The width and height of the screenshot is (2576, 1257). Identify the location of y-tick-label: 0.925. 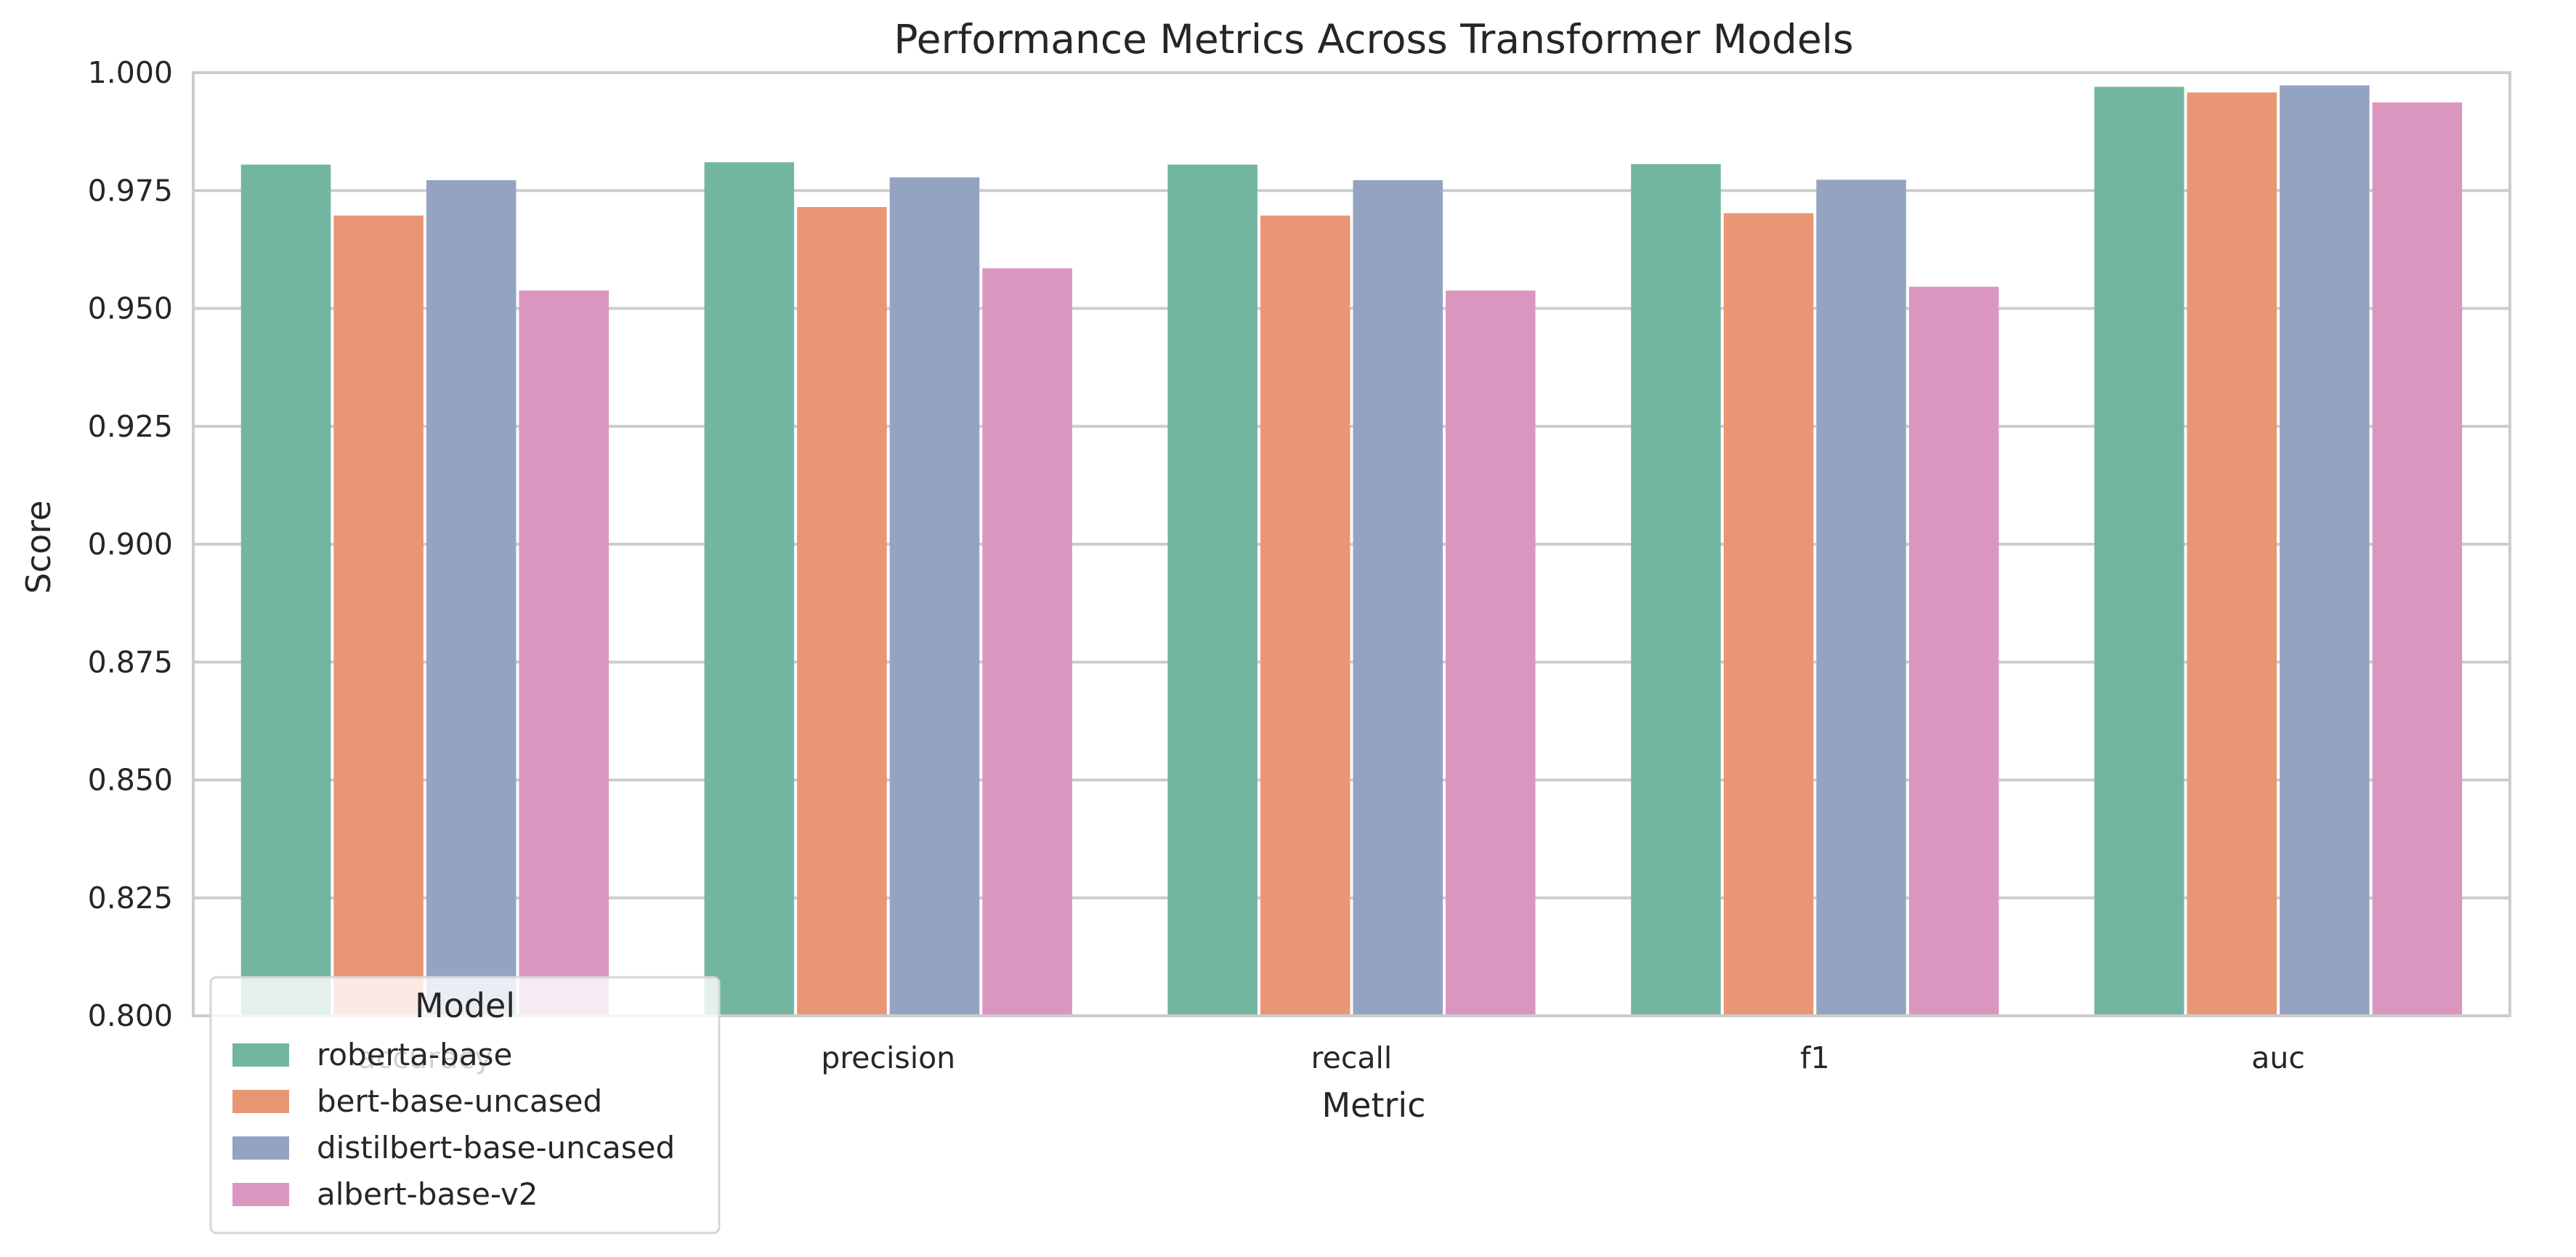
(130, 426).